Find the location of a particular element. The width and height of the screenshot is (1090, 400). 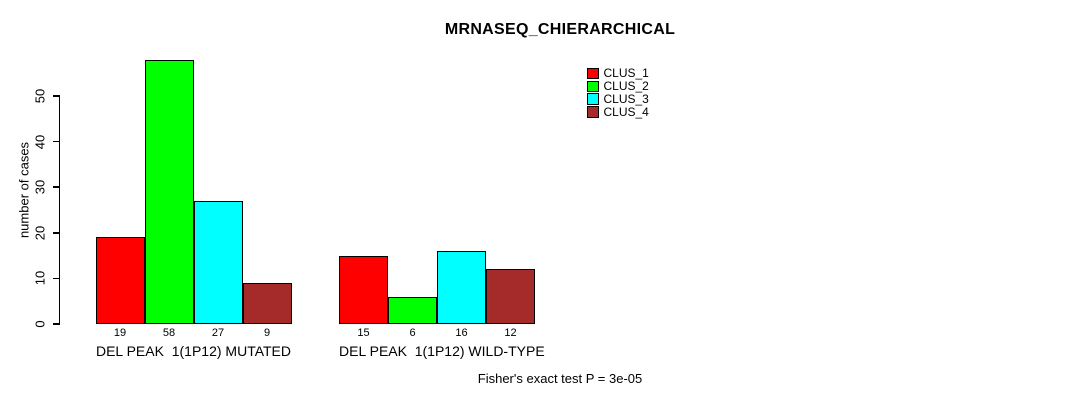

legend-item: CLUS_4 is located at coordinates (618, 112).